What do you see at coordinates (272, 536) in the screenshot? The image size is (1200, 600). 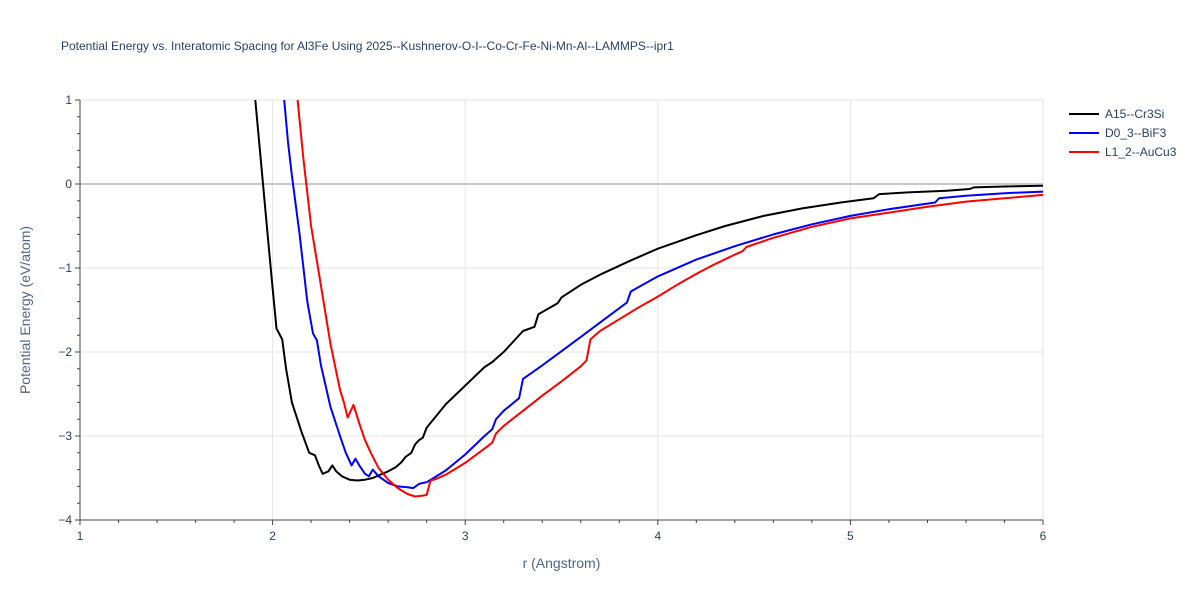 I see `x-tick-label: 2` at bounding box center [272, 536].